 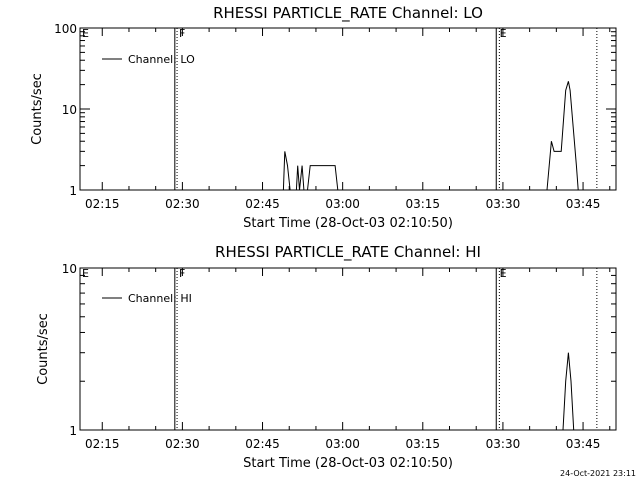 What do you see at coordinates (598, 473) in the screenshot?
I see `footer-timestamp: 24-Oct-2021 23:11` at bounding box center [598, 473].